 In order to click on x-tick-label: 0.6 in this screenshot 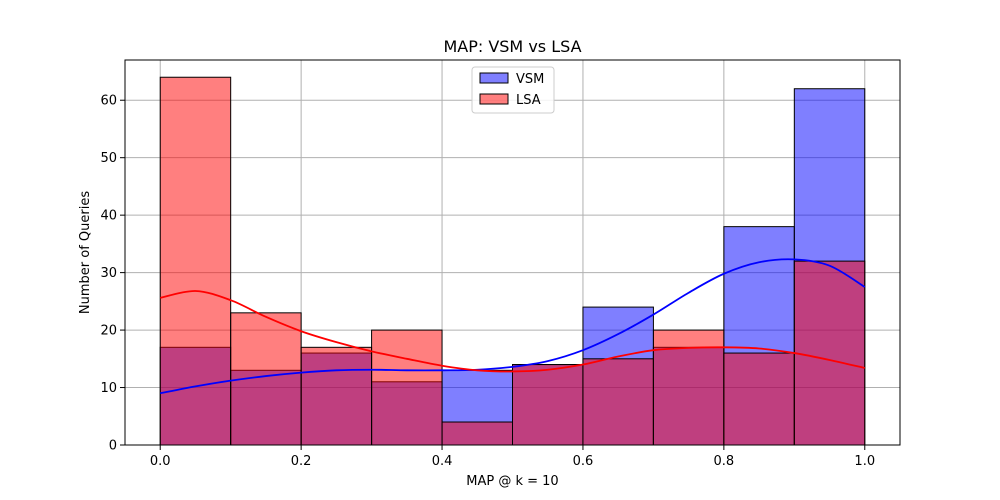, I will do `click(583, 461)`.